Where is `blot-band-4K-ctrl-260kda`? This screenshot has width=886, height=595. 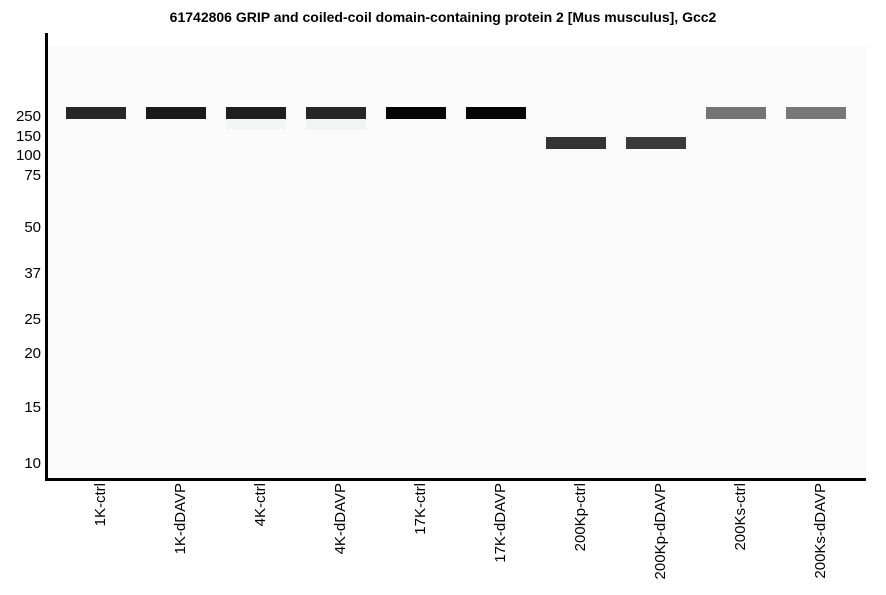
blot-band-4K-ctrl-260kda is located at coordinates (256, 113).